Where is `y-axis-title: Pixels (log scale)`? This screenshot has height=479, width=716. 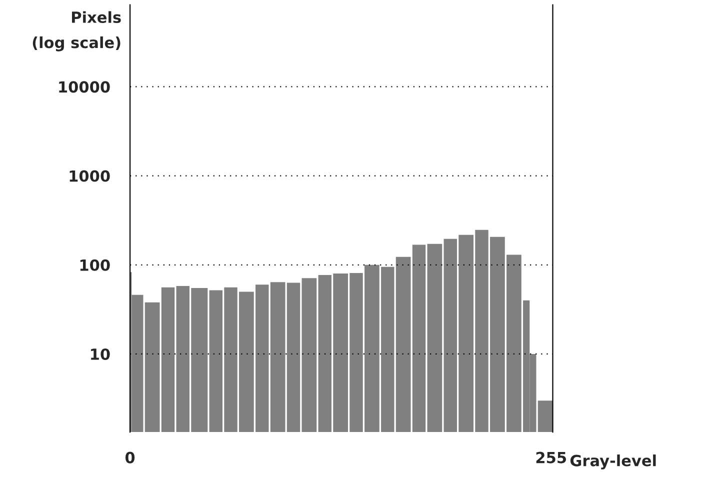
y-axis-title: Pixels (log scale) is located at coordinates (76, 31).